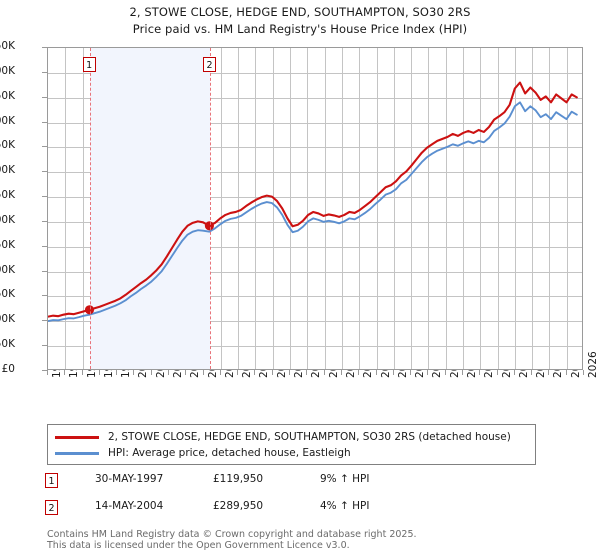  Describe the element at coordinates (7, 46) in the screenshot. I see `y-axis-tick-label: £650K` at that location.